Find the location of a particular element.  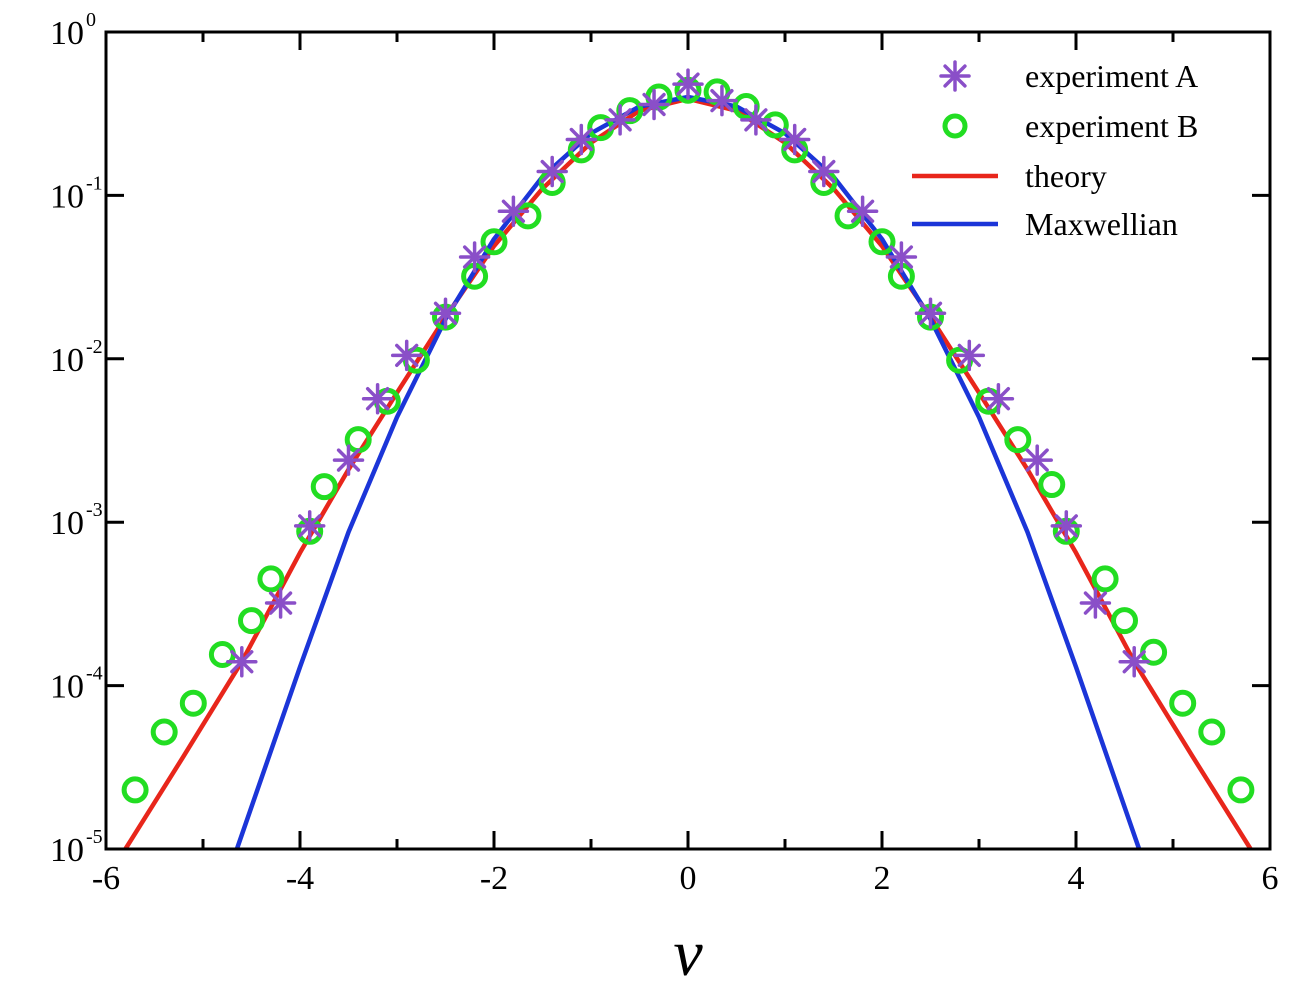

legend-item-experiment-b: experiment B is located at coordinates (1070, 126).